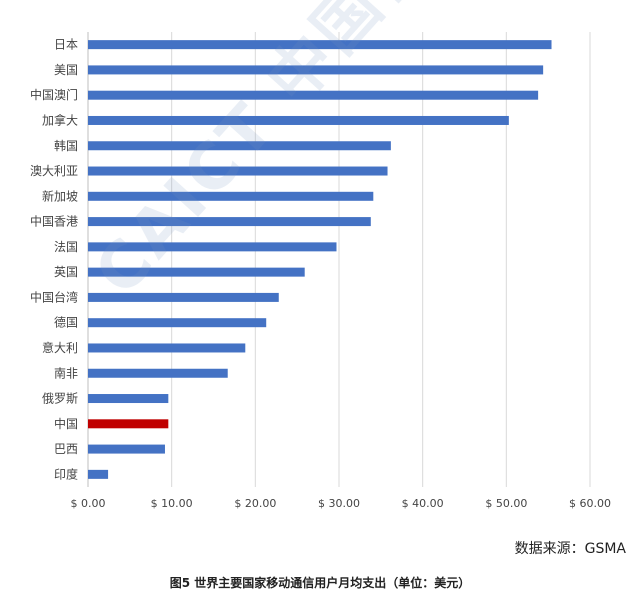 The width and height of the screenshot is (640, 616). I want to click on x-tick-label: $ 20.00, so click(255, 503).